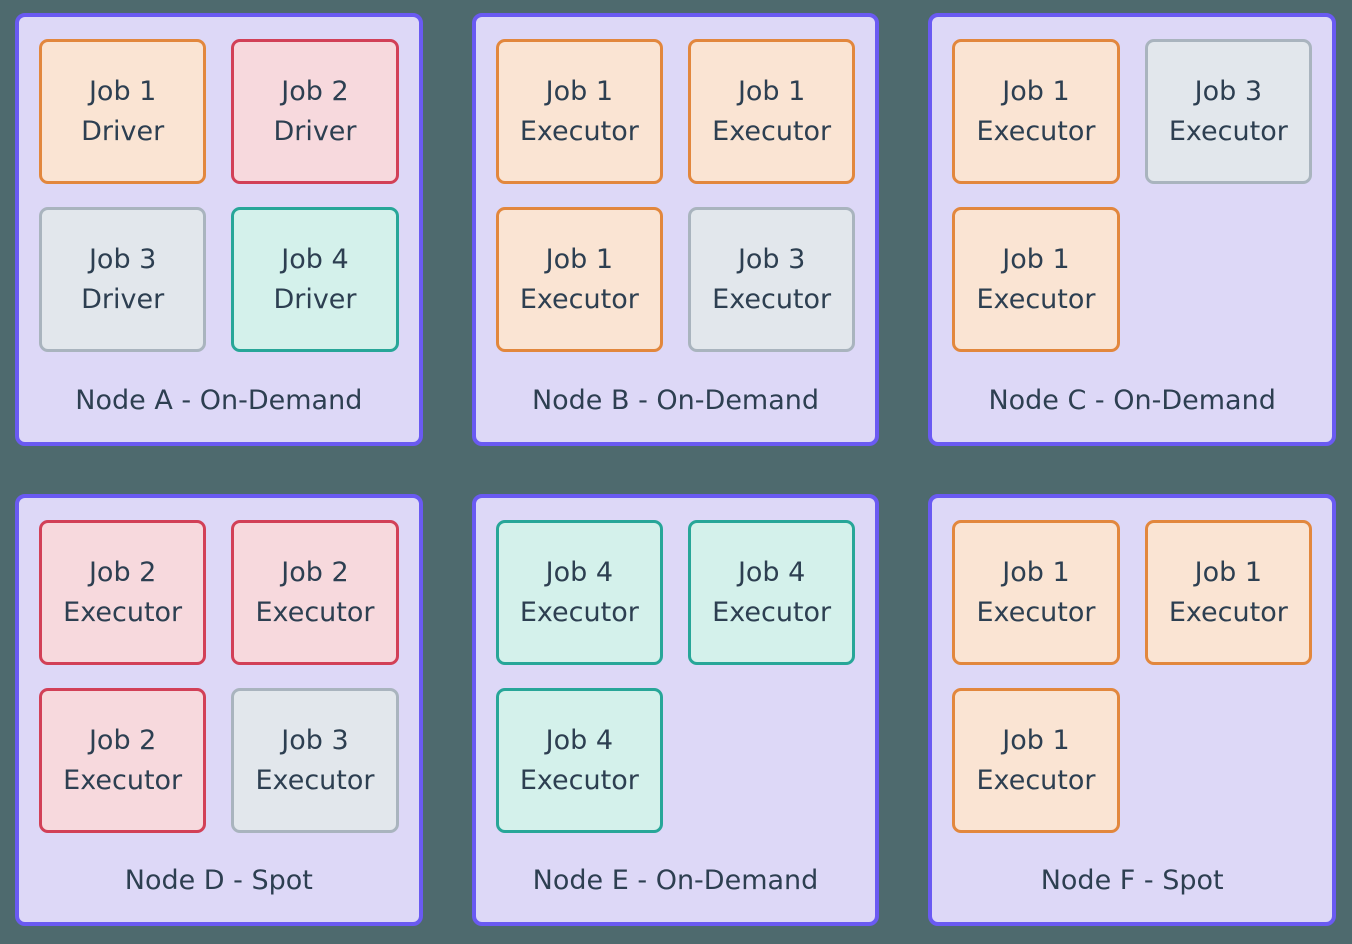 This screenshot has height=944, width=1352. I want to click on node-label: Node E - On-Demand, so click(675, 880).